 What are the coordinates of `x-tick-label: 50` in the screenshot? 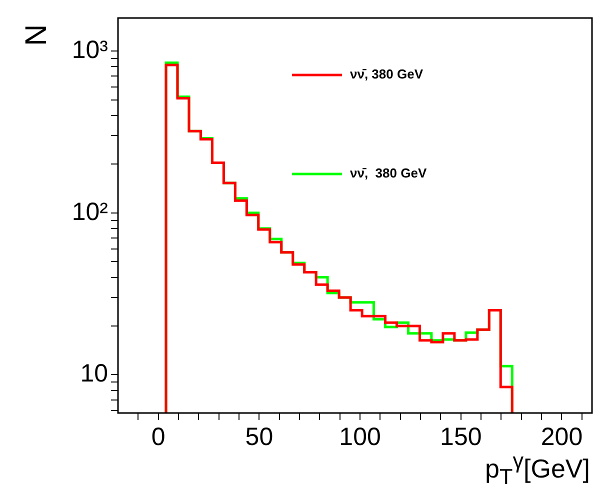 It's located at (259, 436).